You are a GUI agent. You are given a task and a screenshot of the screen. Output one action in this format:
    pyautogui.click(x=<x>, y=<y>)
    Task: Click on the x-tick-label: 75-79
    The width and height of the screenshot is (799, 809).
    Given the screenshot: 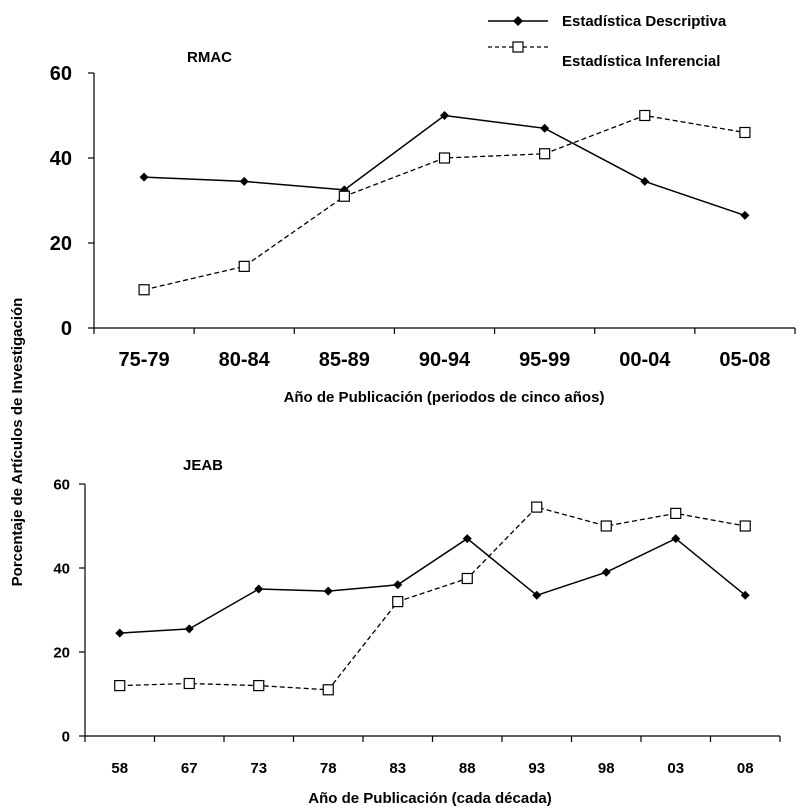 What is the action you would take?
    pyautogui.click(x=143, y=360)
    